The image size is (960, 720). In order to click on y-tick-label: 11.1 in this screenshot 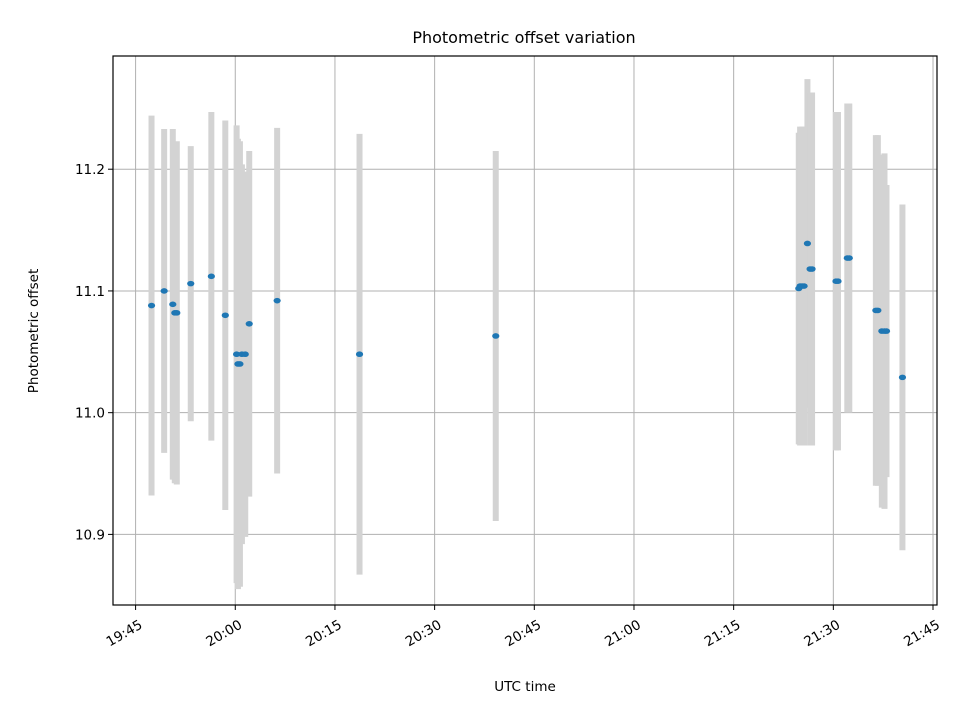, I will do `click(90, 292)`.